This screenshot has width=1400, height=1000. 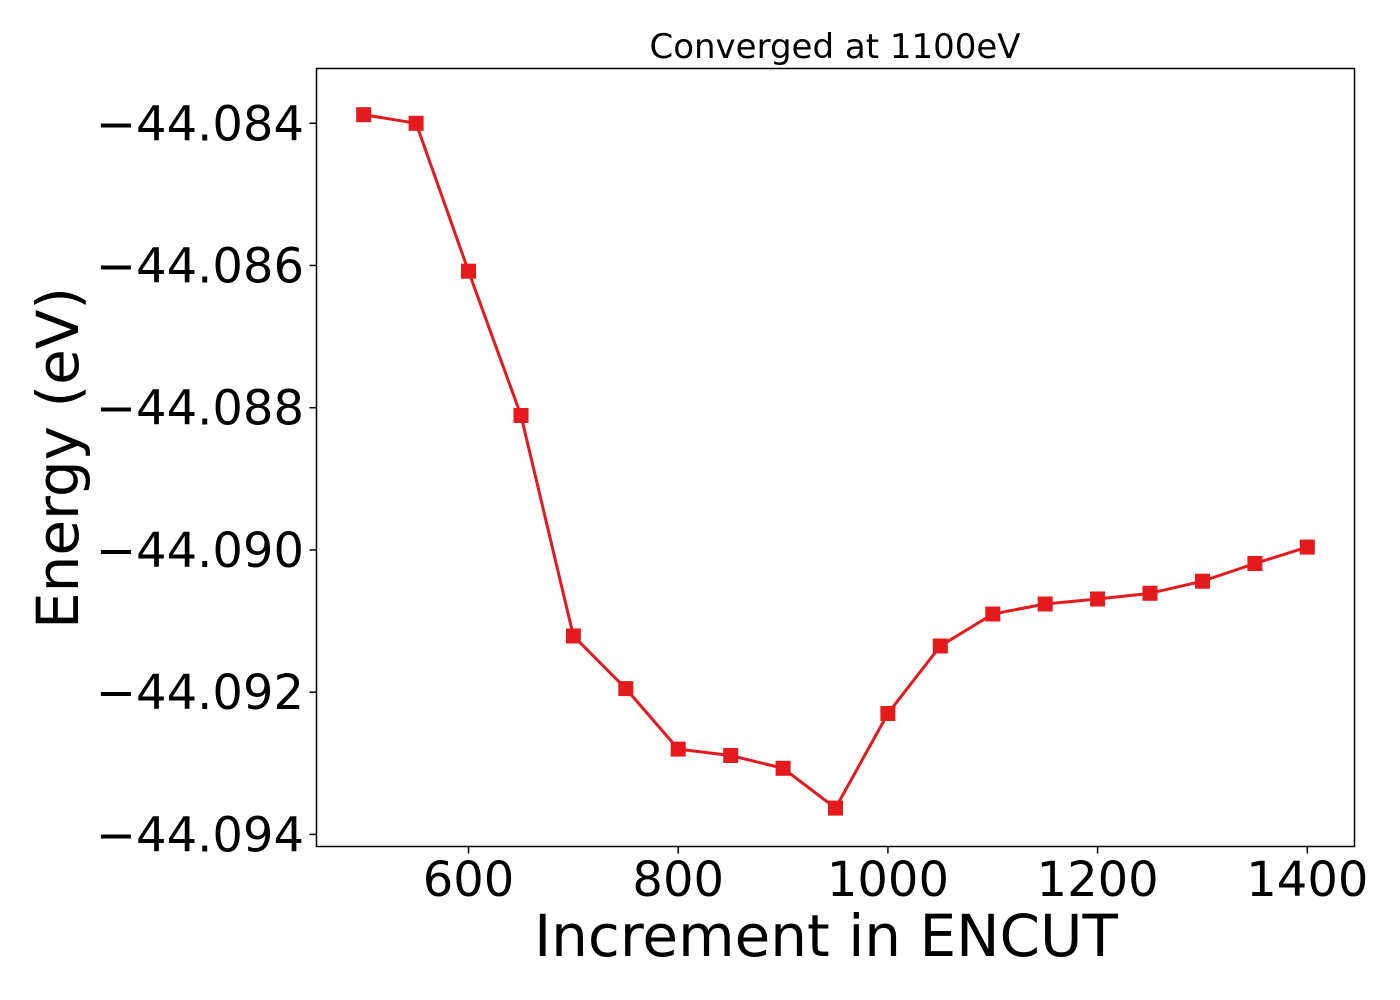 What do you see at coordinates (469, 880) in the screenshot?
I see `x-tick-label: 600` at bounding box center [469, 880].